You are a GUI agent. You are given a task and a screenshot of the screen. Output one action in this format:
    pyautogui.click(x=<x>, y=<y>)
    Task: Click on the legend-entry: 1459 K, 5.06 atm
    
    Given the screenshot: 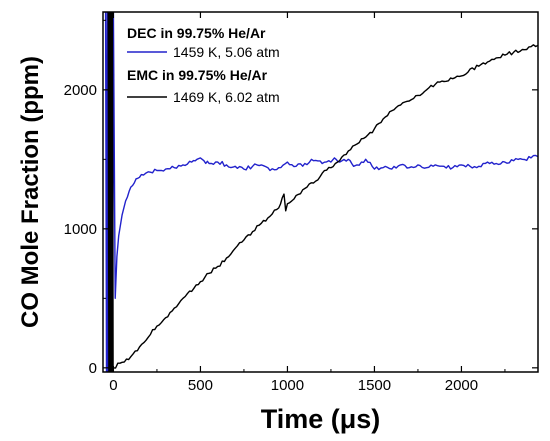 What is the action you would take?
    pyautogui.click(x=226, y=52)
    